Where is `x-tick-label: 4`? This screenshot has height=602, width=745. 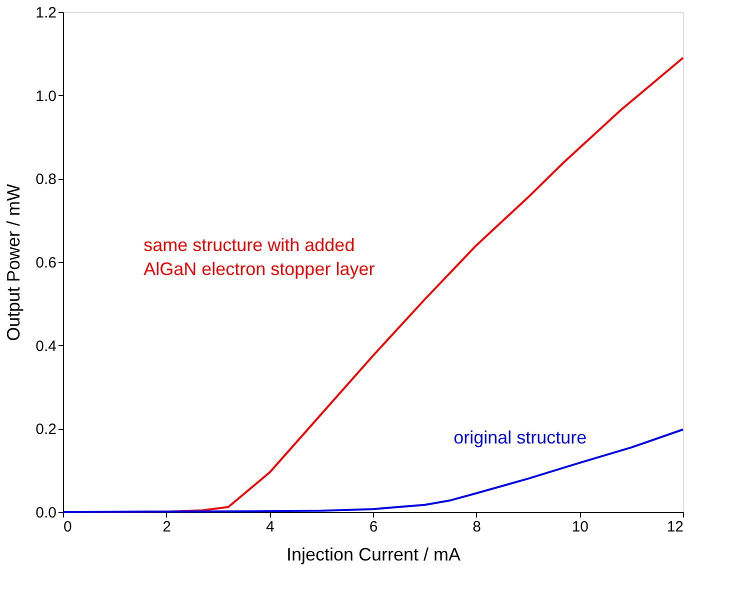 x-tick-label: 4 is located at coordinates (270, 527).